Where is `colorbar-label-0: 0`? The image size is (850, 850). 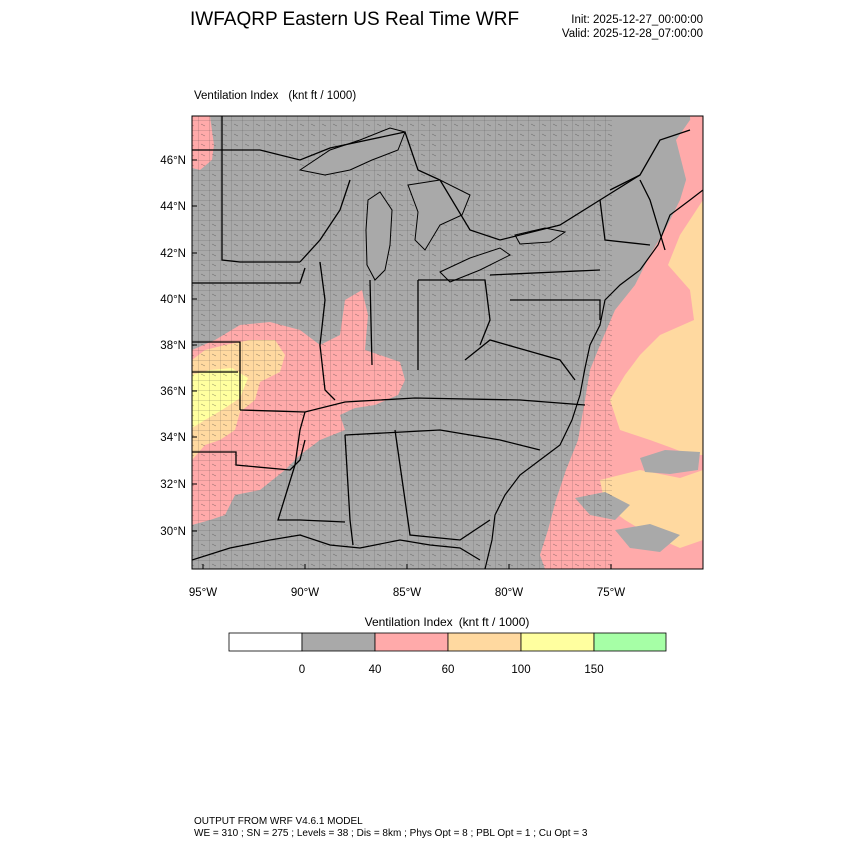
colorbar-label-0: 0 is located at coordinates (302, 670).